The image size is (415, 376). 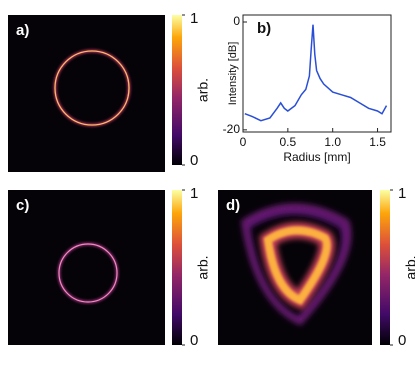 What do you see at coordinates (233, 74) in the screenshot?
I see `y-axis-label: Intensity [dB]` at bounding box center [233, 74].